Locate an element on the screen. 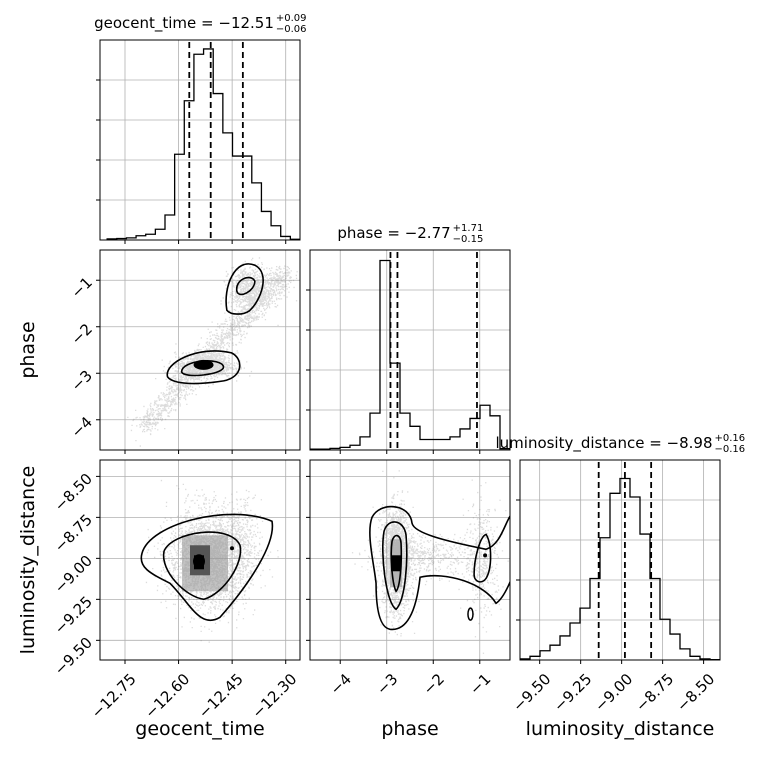 The width and height of the screenshot is (760, 764). x-tick-label-geocent_time-3: −12.30 is located at coordinates (274, 696).